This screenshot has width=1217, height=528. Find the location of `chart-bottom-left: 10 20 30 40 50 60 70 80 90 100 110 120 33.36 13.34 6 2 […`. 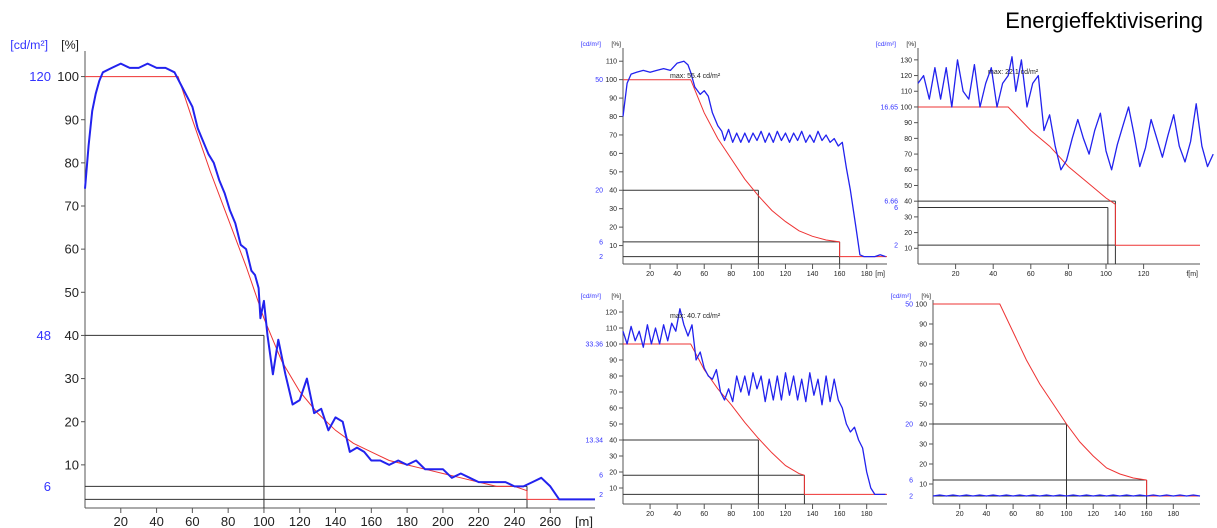

chart-bottom-left: 10 20 30 40 50 60 70 80 90 100 110 120 33.36 13.34 6 2 [… is located at coordinates (734, 405).